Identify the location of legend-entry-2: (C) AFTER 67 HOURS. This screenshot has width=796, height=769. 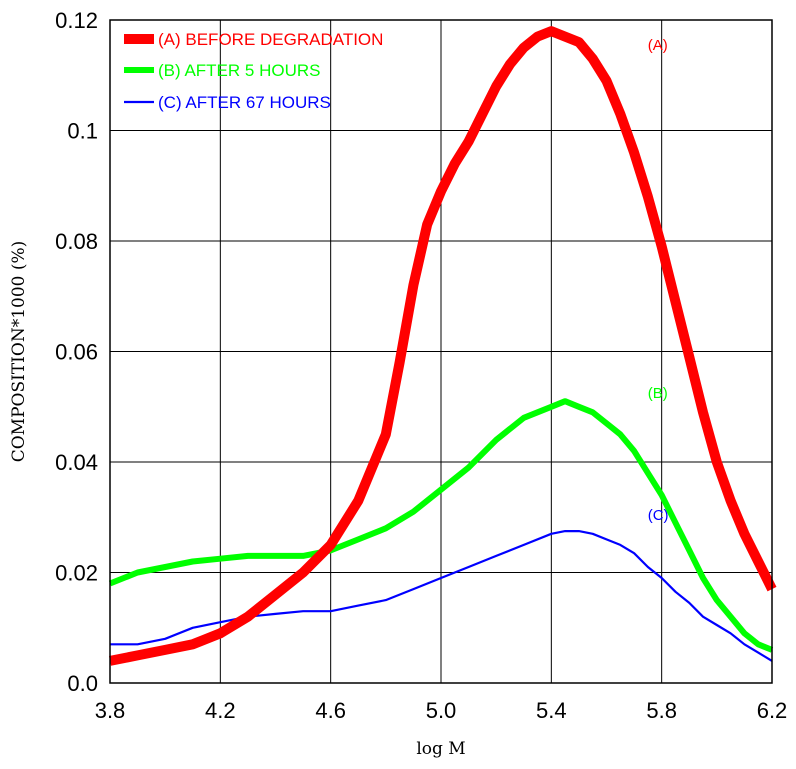
(244, 102).